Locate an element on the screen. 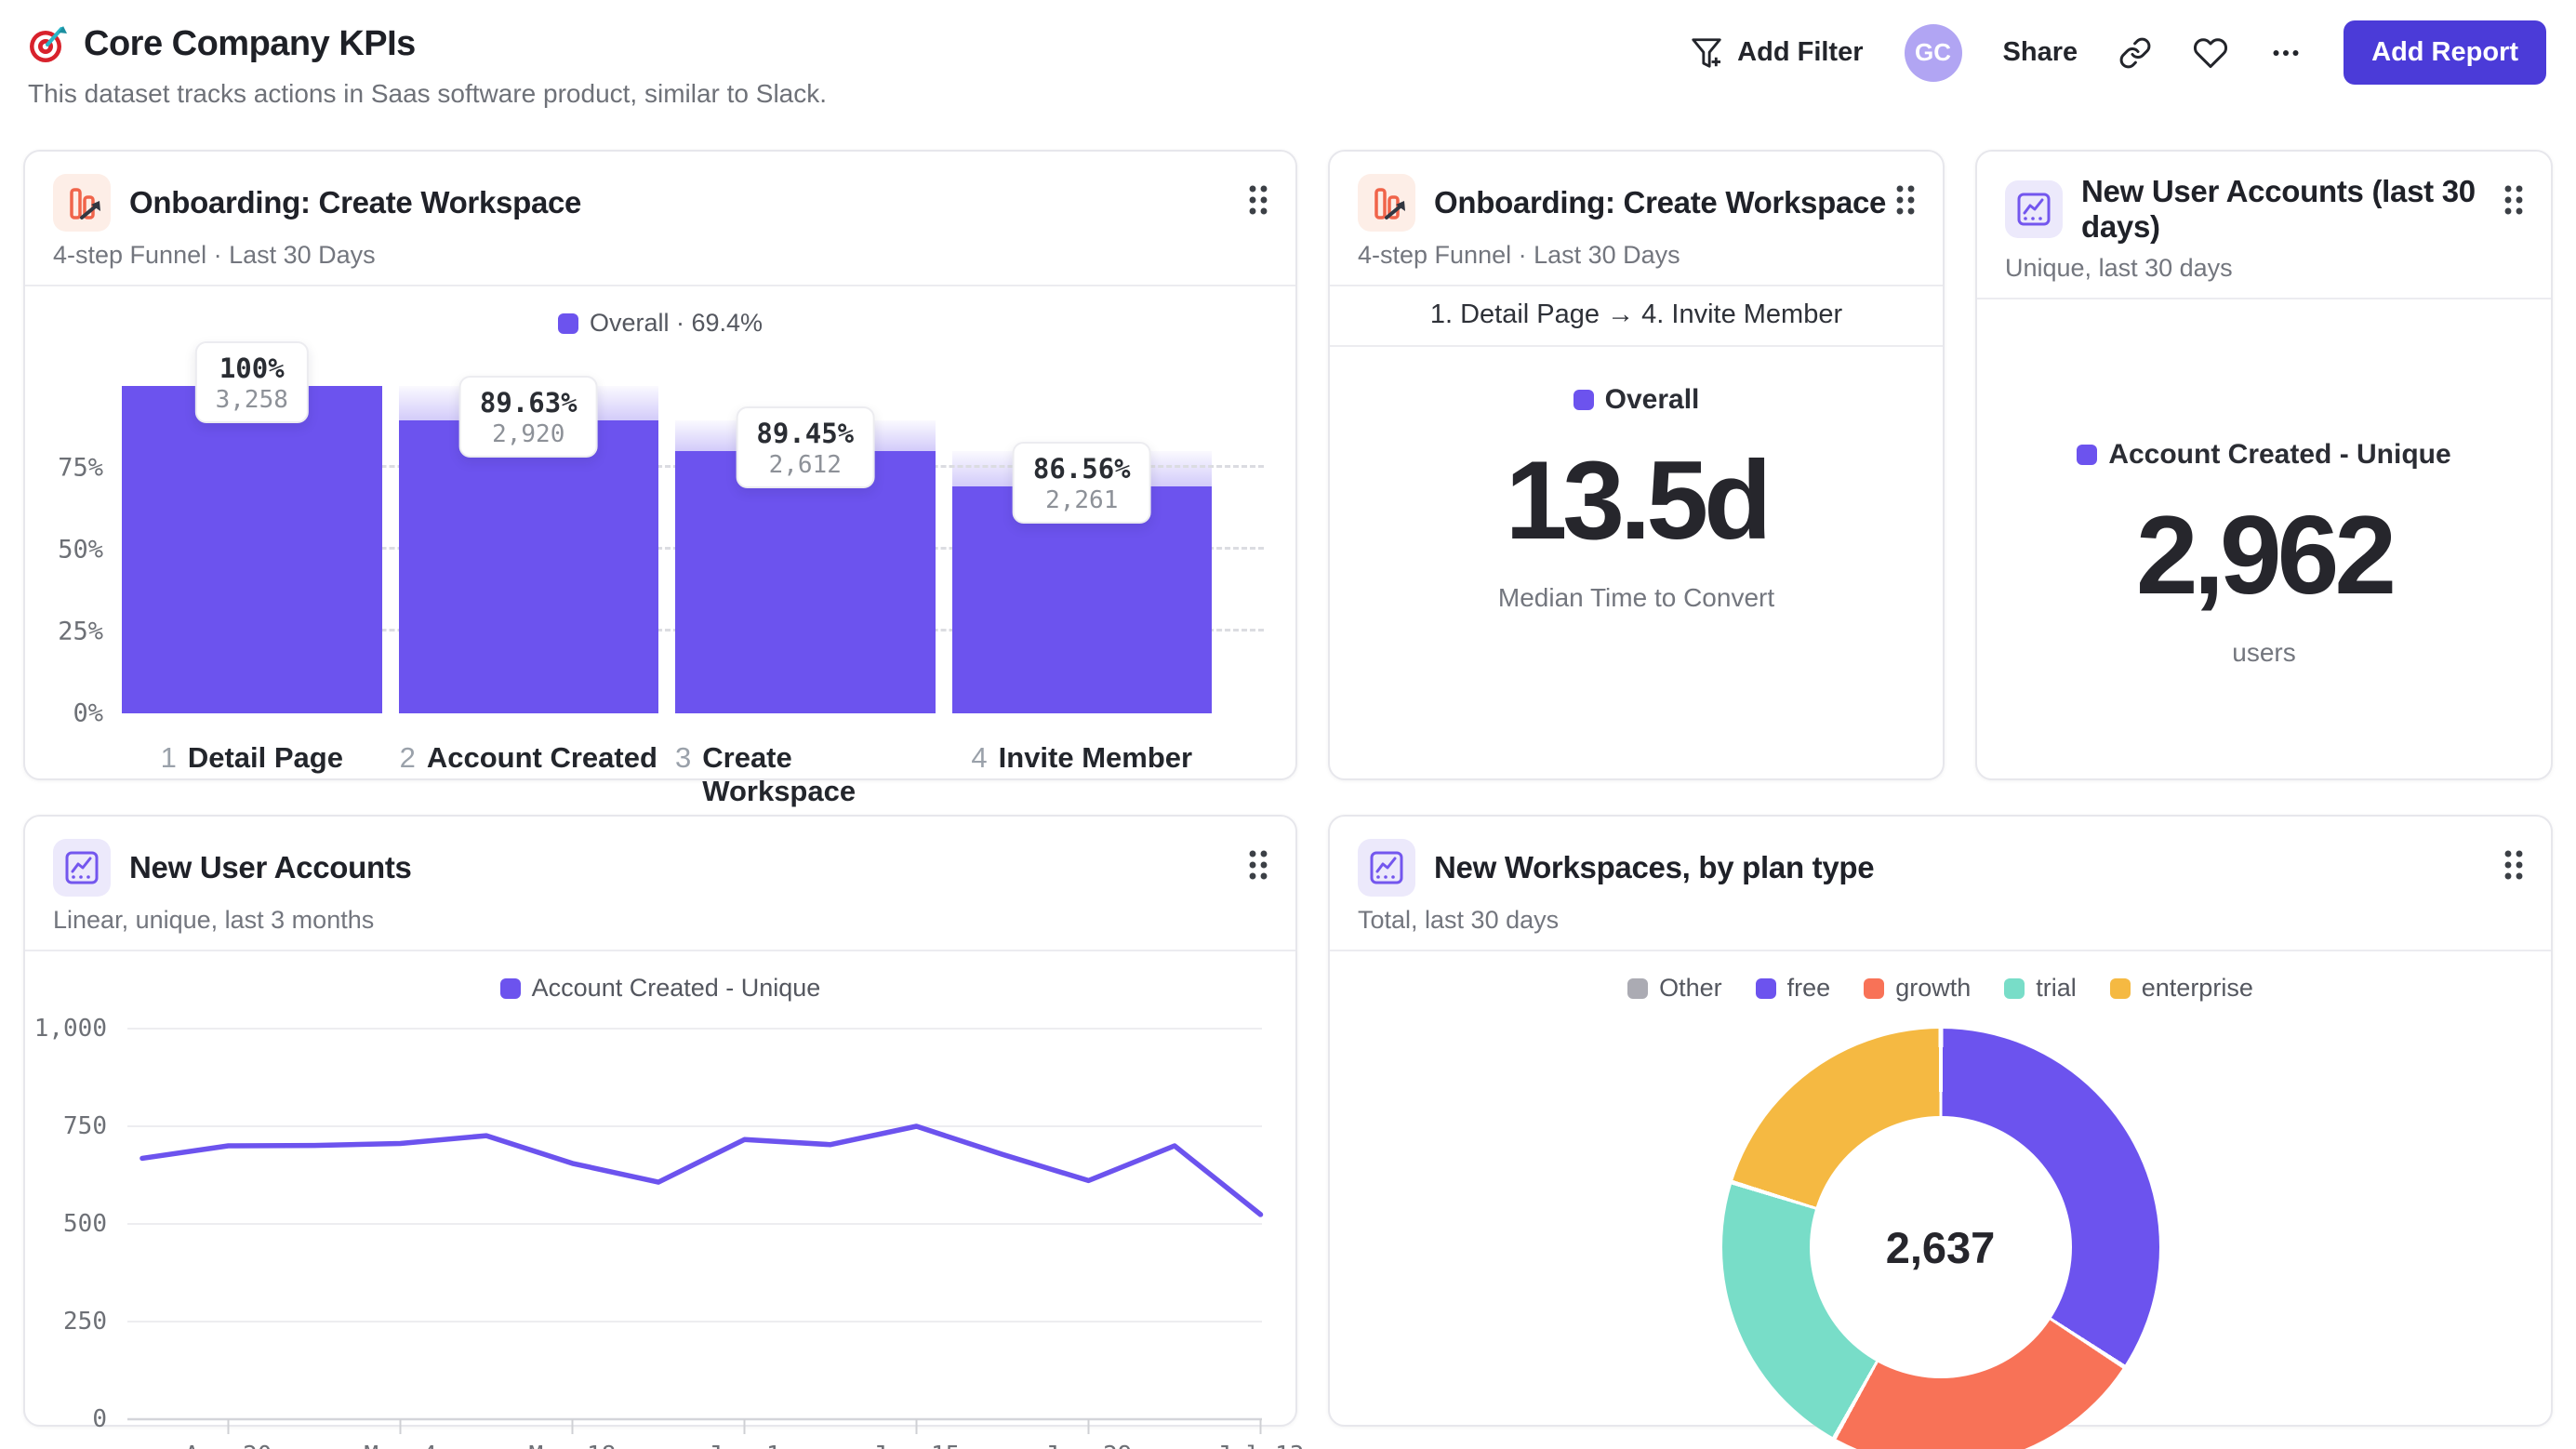 The image size is (2576, 1449). y-tick-label: 75% is located at coordinates (80, 468).